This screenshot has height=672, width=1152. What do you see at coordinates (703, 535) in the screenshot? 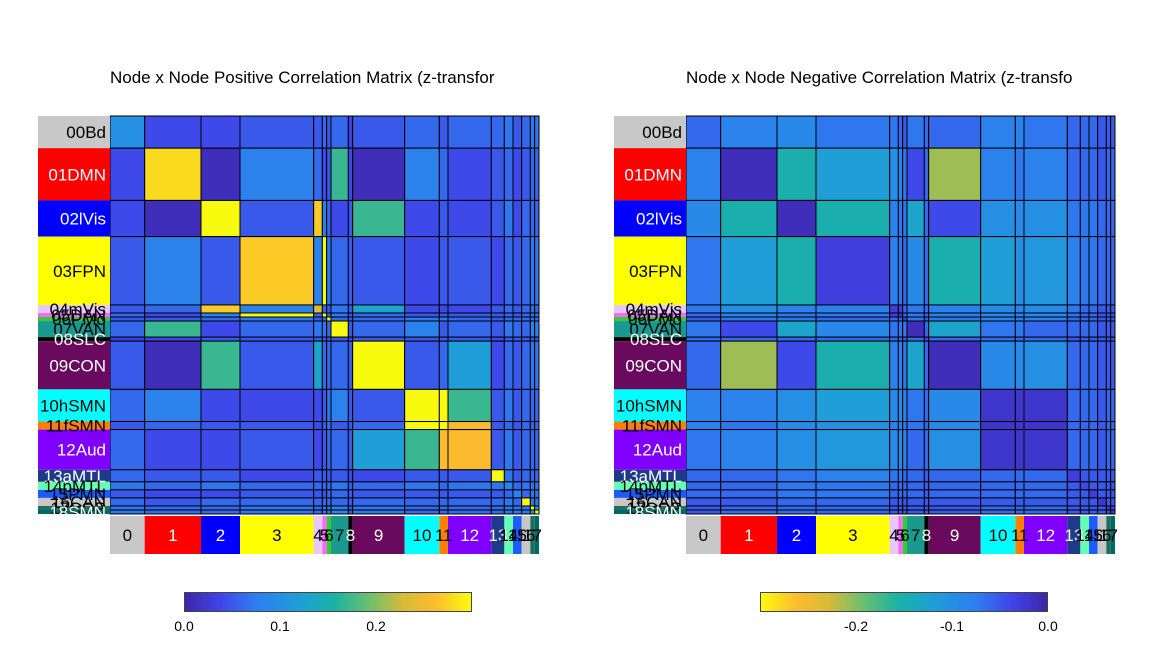
I see `column-label: 0` at bounding box center [703, 535].